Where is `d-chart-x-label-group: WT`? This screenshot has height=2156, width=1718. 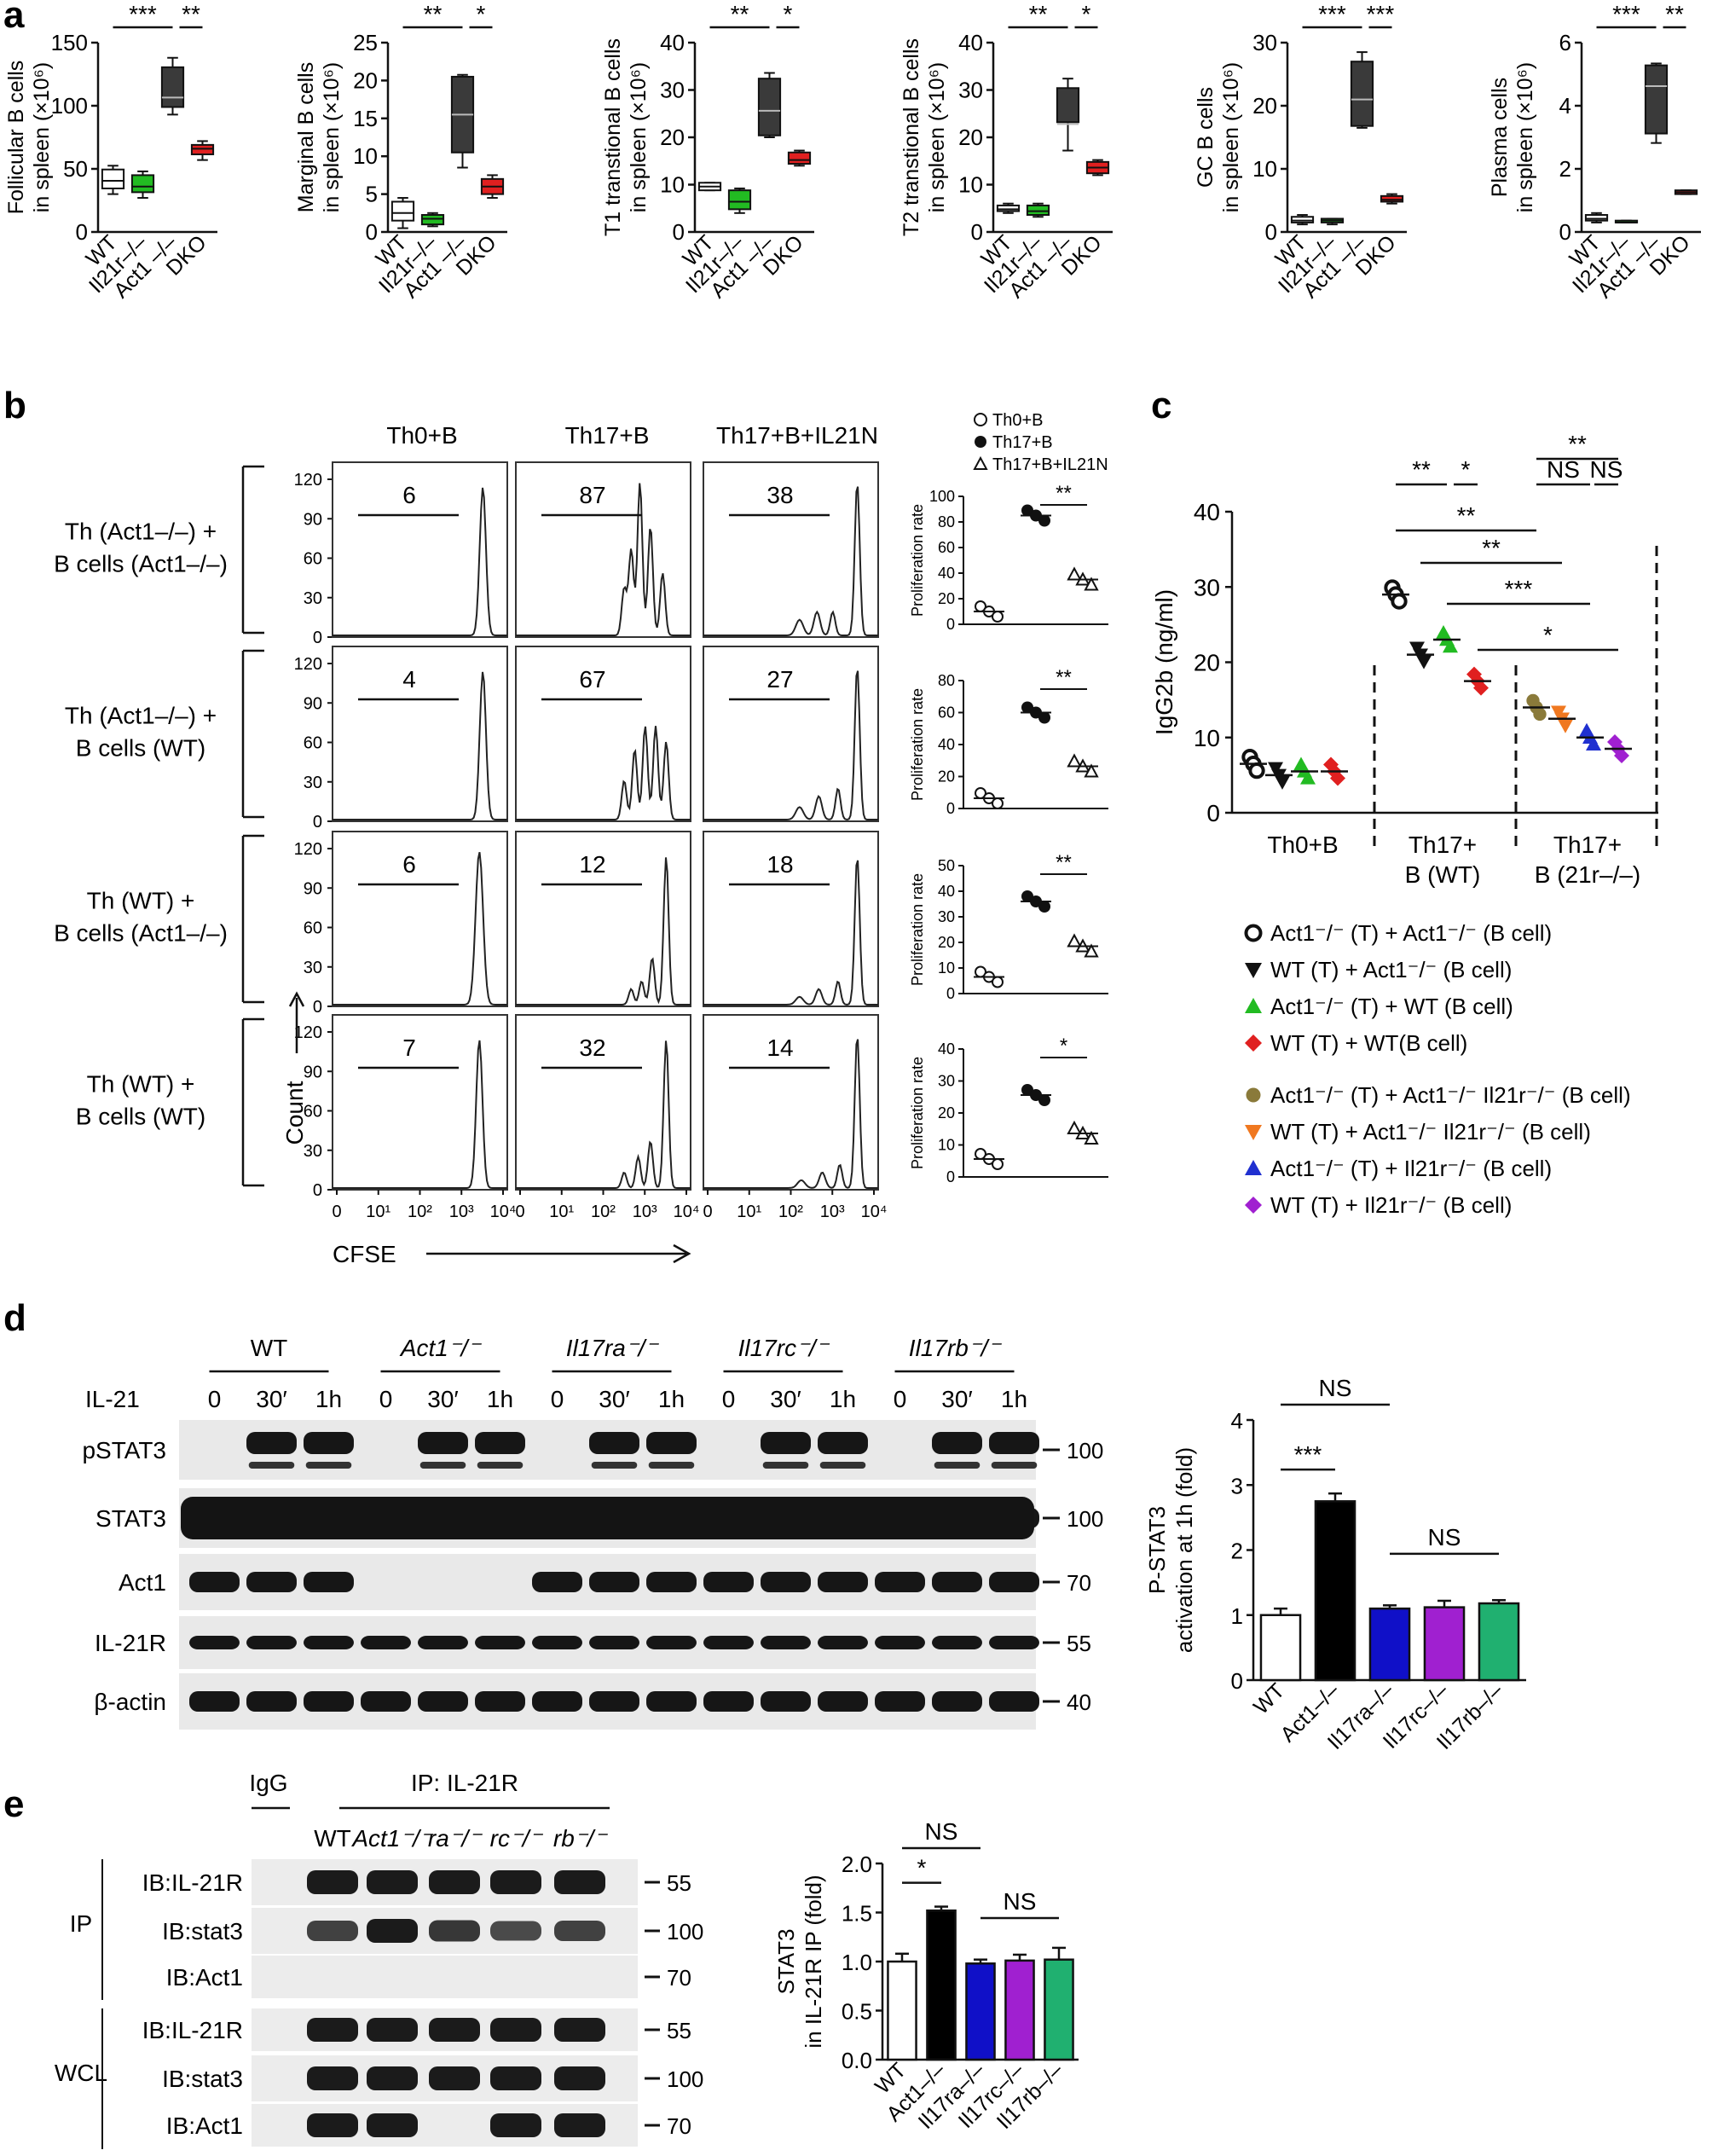
d-chart-x-label-group: WT is located at coordinates (1269, 1698).